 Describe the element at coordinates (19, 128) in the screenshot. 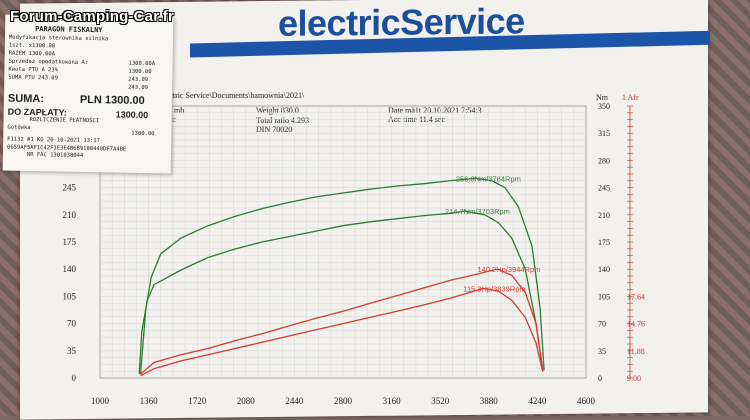

I see `receipt-gotowka: Gotówka` at that location.